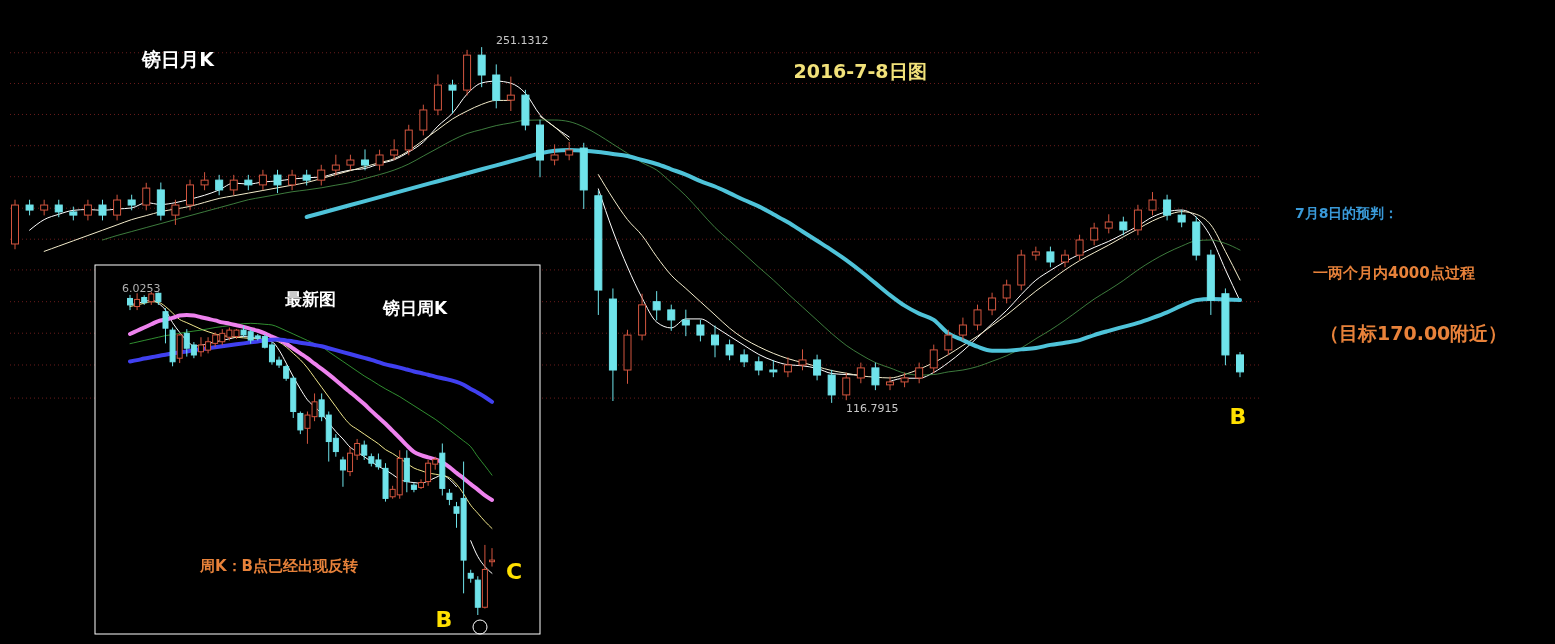 Image resolution: width=1555 pixels, height=644 pixels. I want to click on text: 251.1312, so click(522, 40).